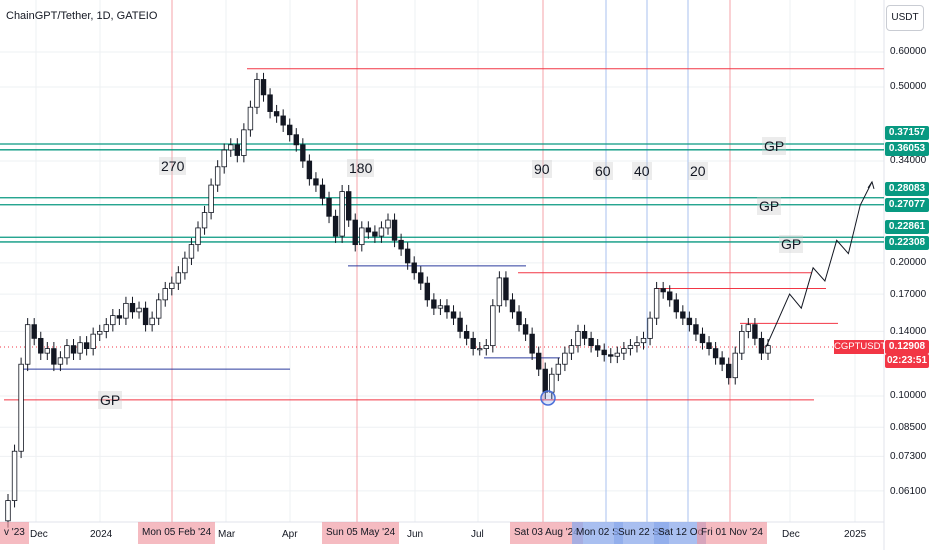 This screenshot has height=550, width=932. Describe the element at coordinates (361, 168) in the screenshot. I see `annotation: 180` at that location.